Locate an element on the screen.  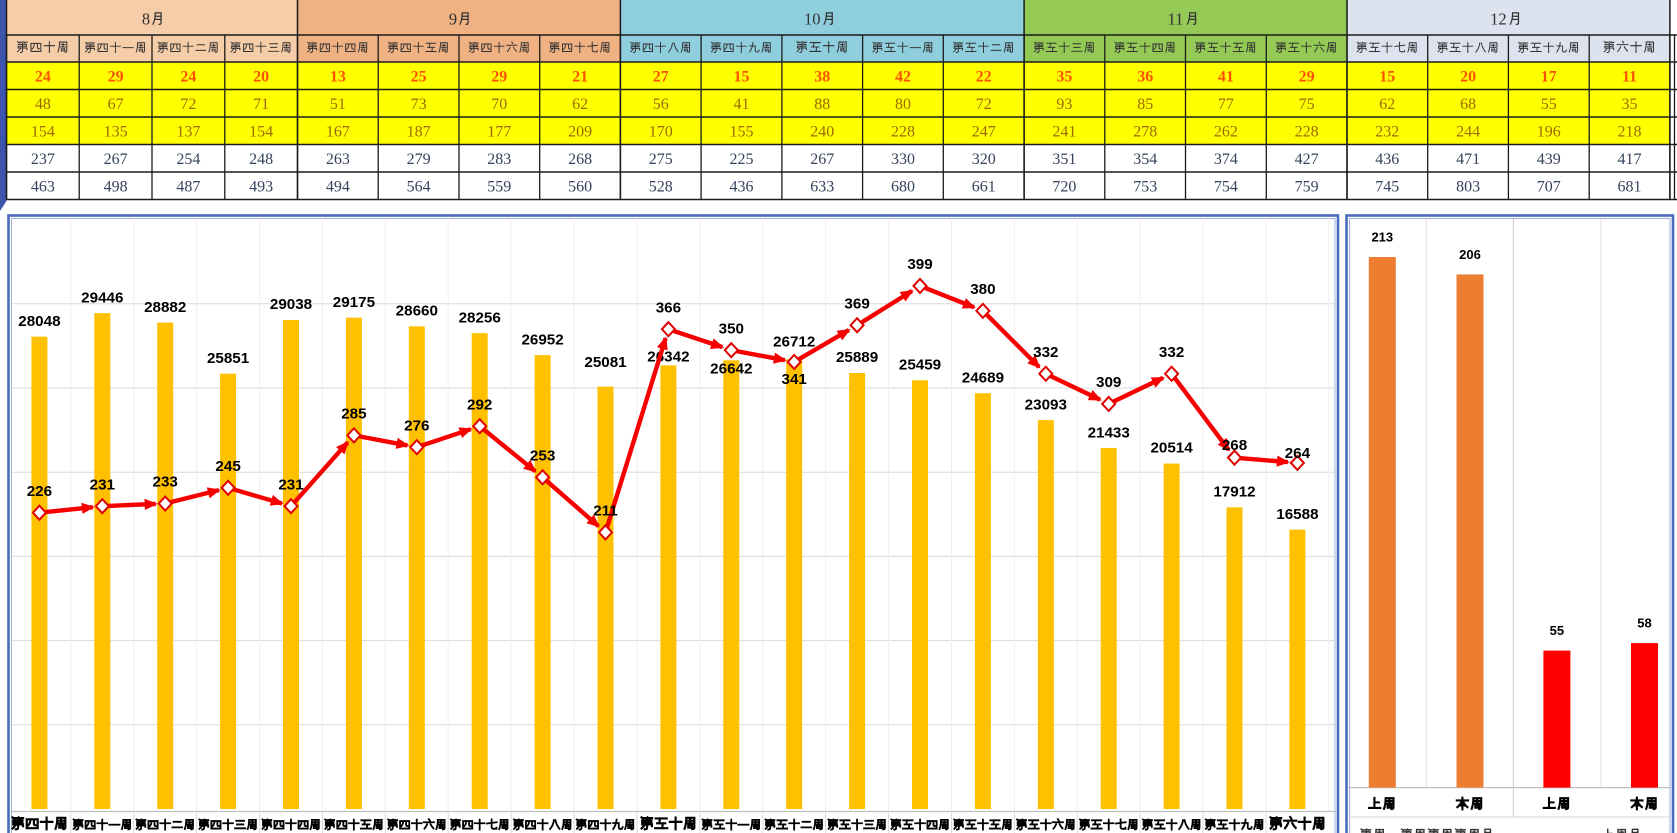
svg-text: 232 is located at coordinates (1387, 132).